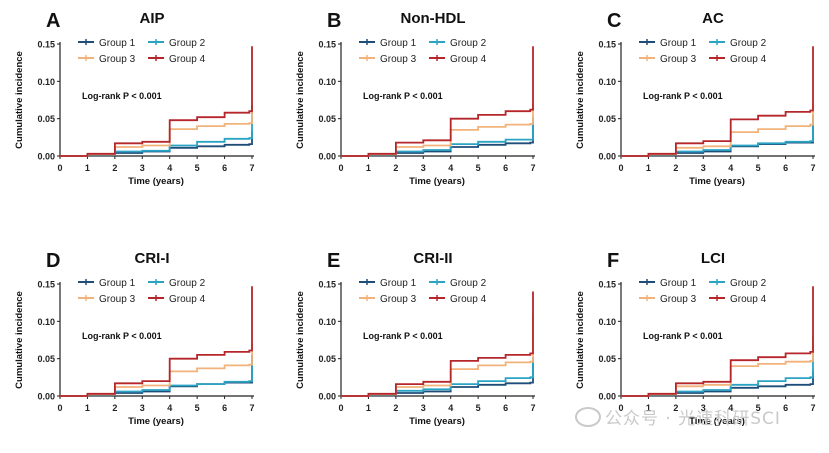 This screenshot has width=829, height=453. Describe the element at coordinates (432, 258) in the screenshot. I see `panel-title: CRI-II` at that location.